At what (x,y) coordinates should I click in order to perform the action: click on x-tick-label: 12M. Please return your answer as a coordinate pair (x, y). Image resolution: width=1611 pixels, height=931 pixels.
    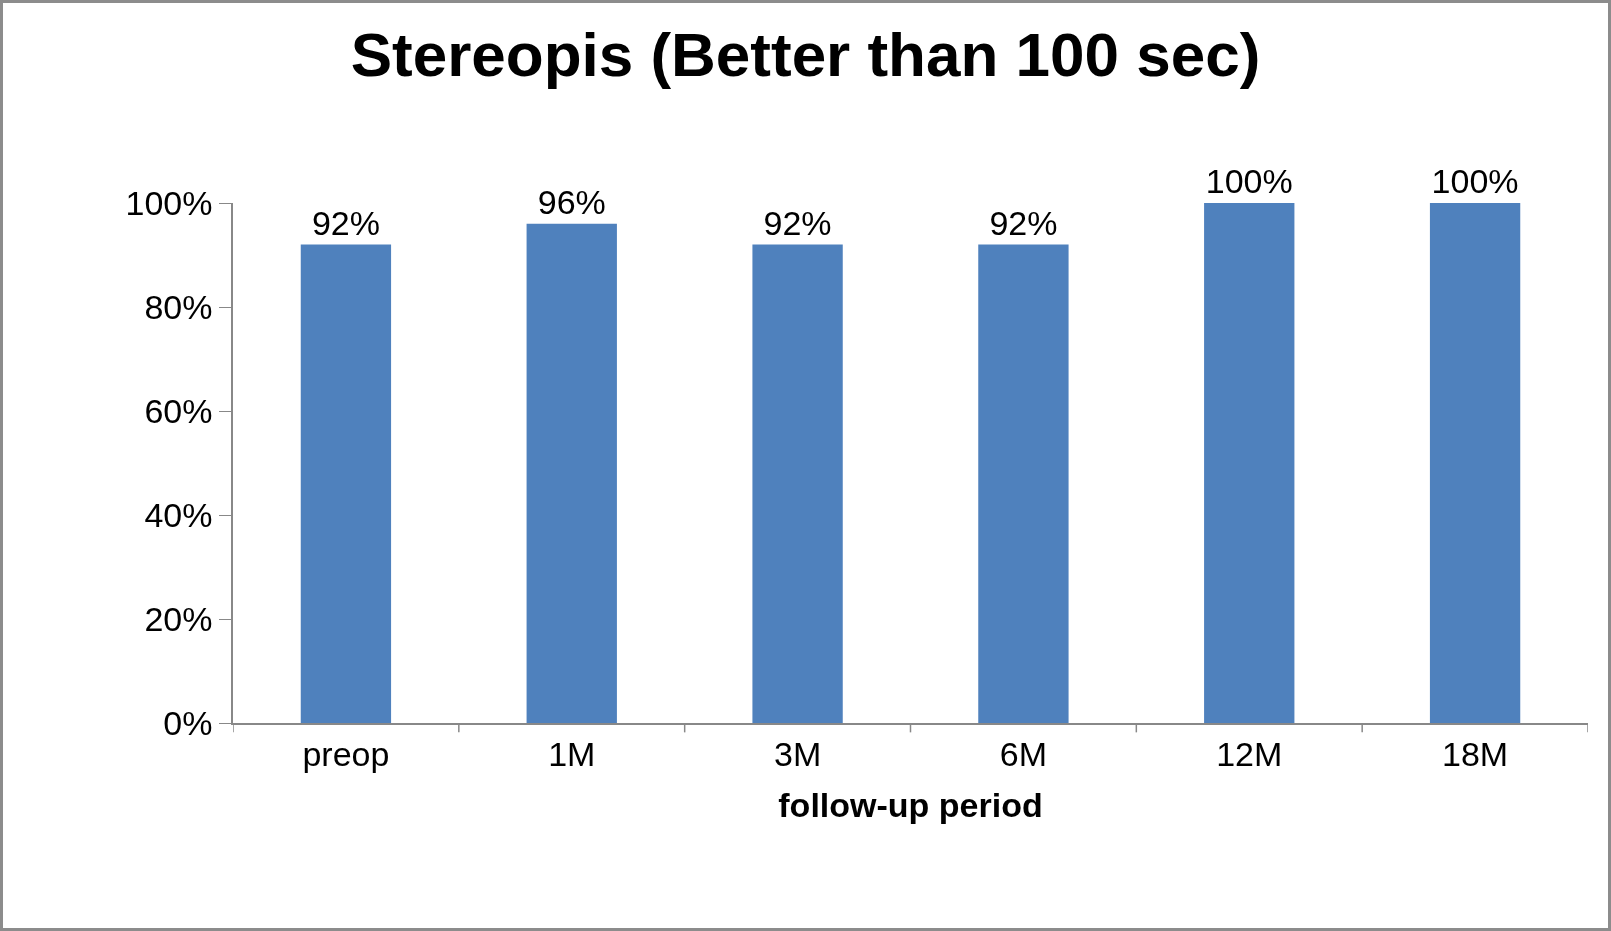
    Looking at the image, I should click on (1249, 753).